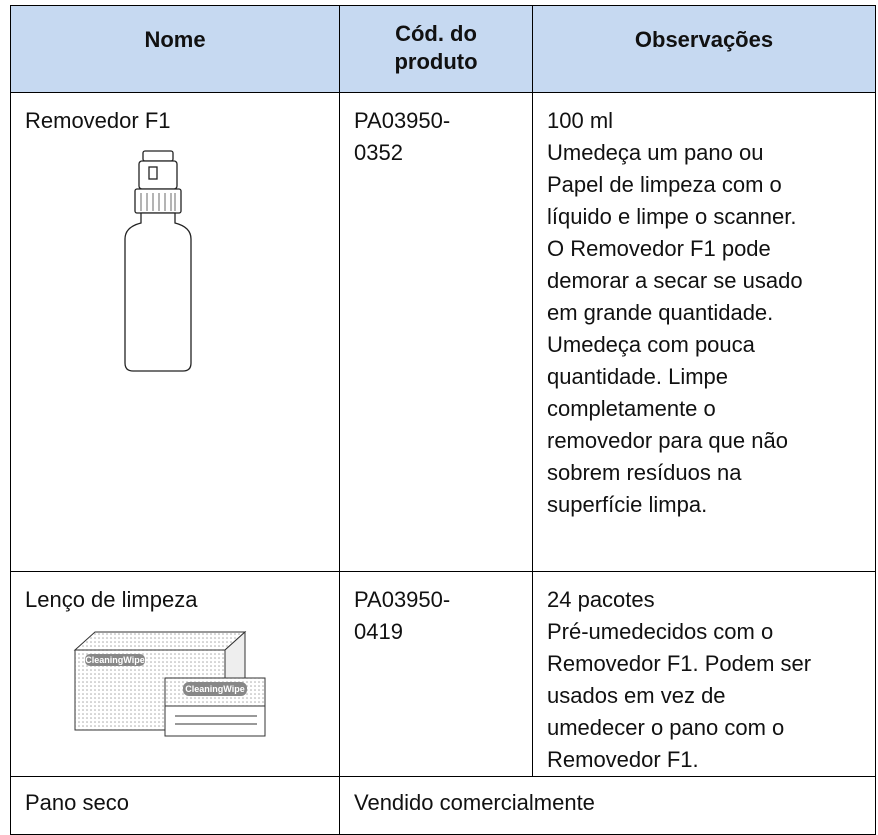 This screenshot has height=835, width=878. I want to click on note-line: O Removedor F1 pode, so click(659, 248).